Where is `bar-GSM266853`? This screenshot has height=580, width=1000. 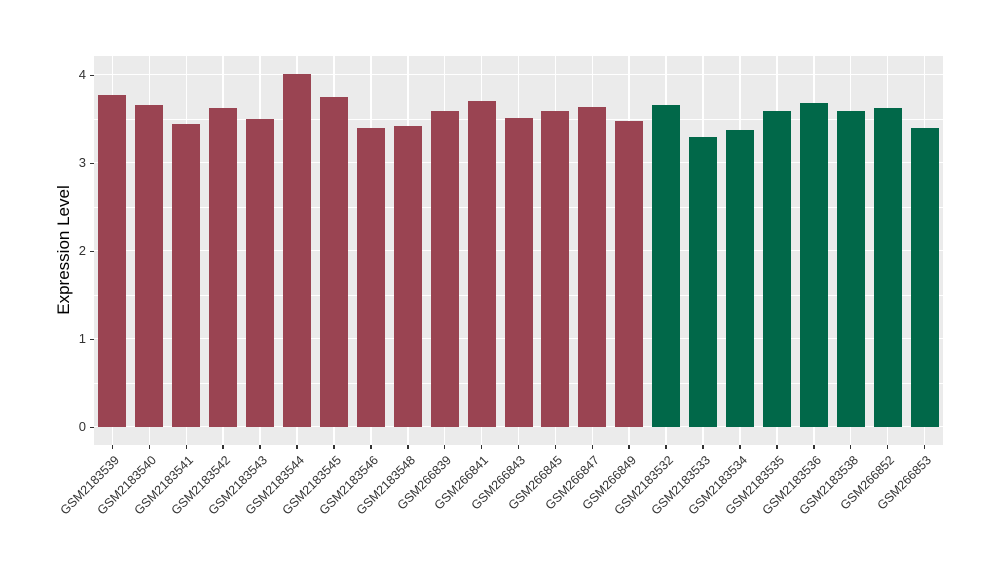 bar-GSM266853 is located at coordinates (924, 278).